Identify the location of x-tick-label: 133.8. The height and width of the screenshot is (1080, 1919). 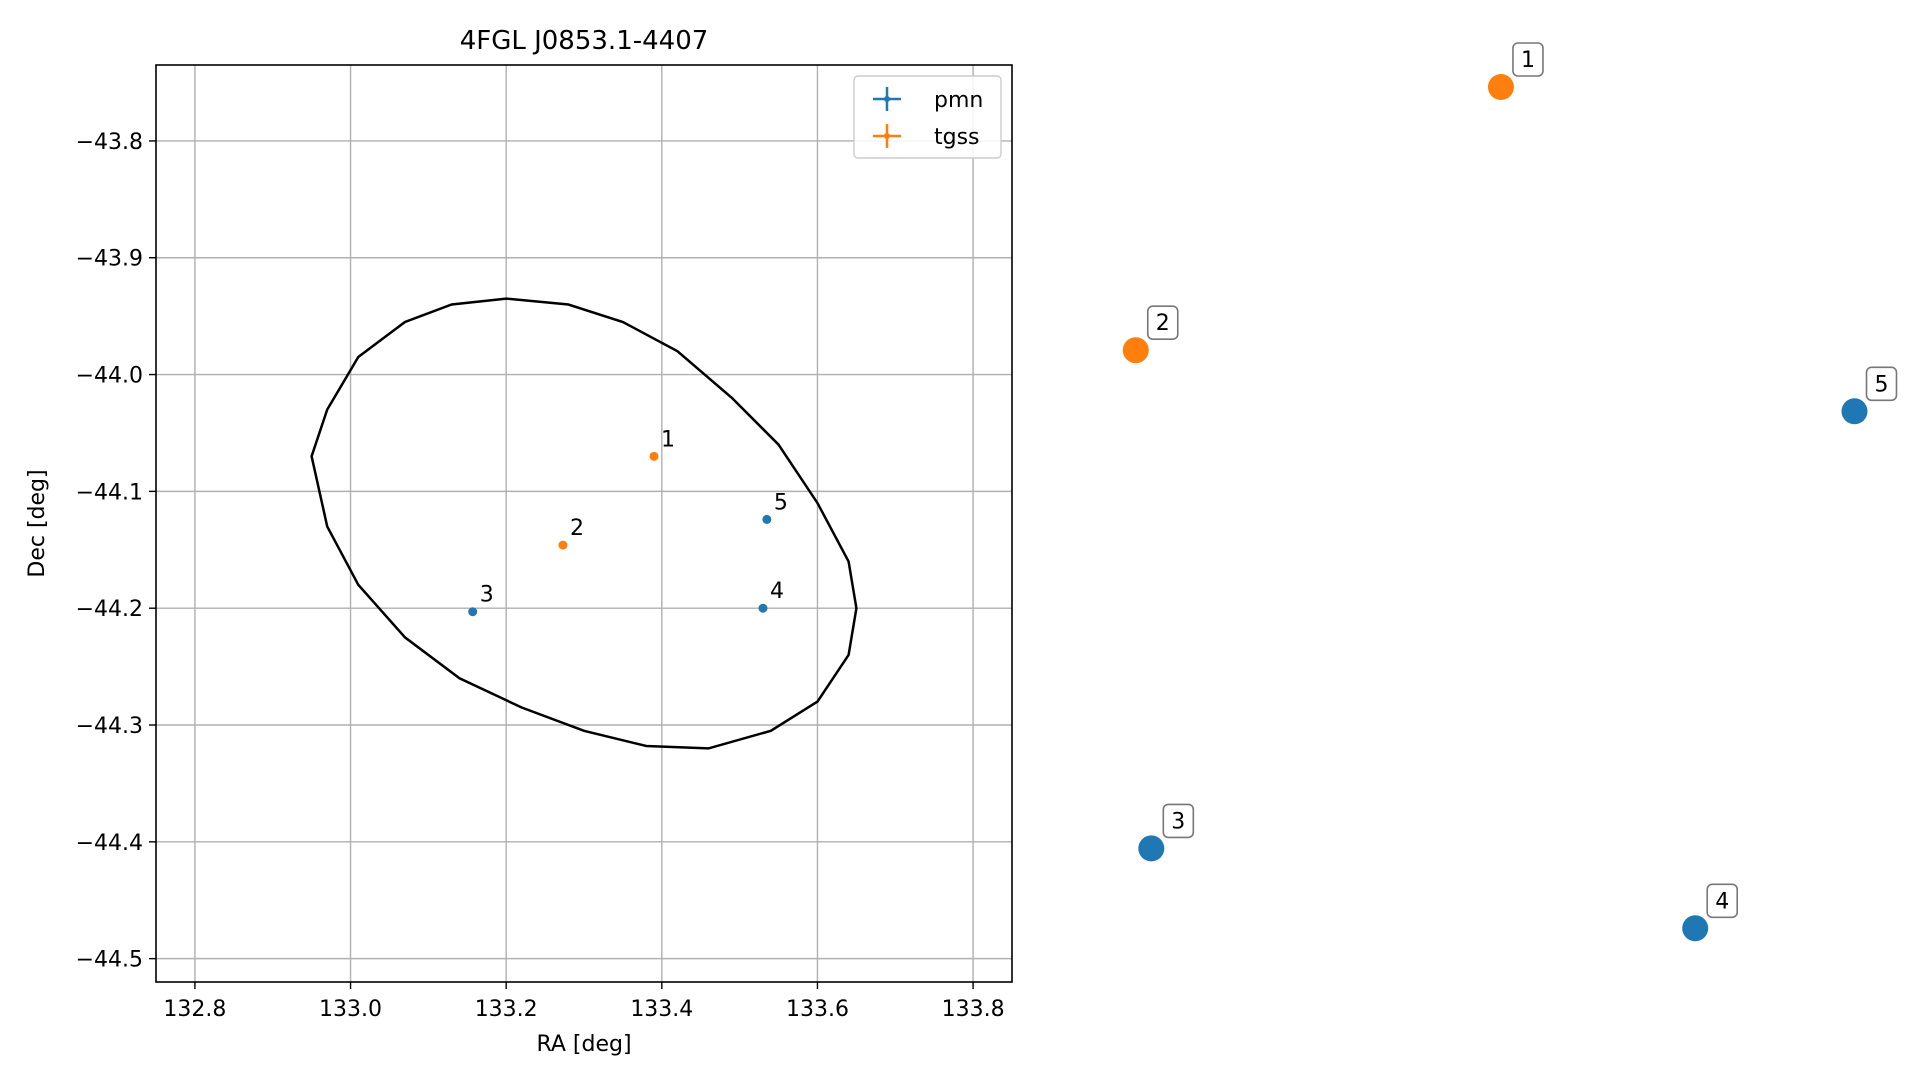
(973, 1009).